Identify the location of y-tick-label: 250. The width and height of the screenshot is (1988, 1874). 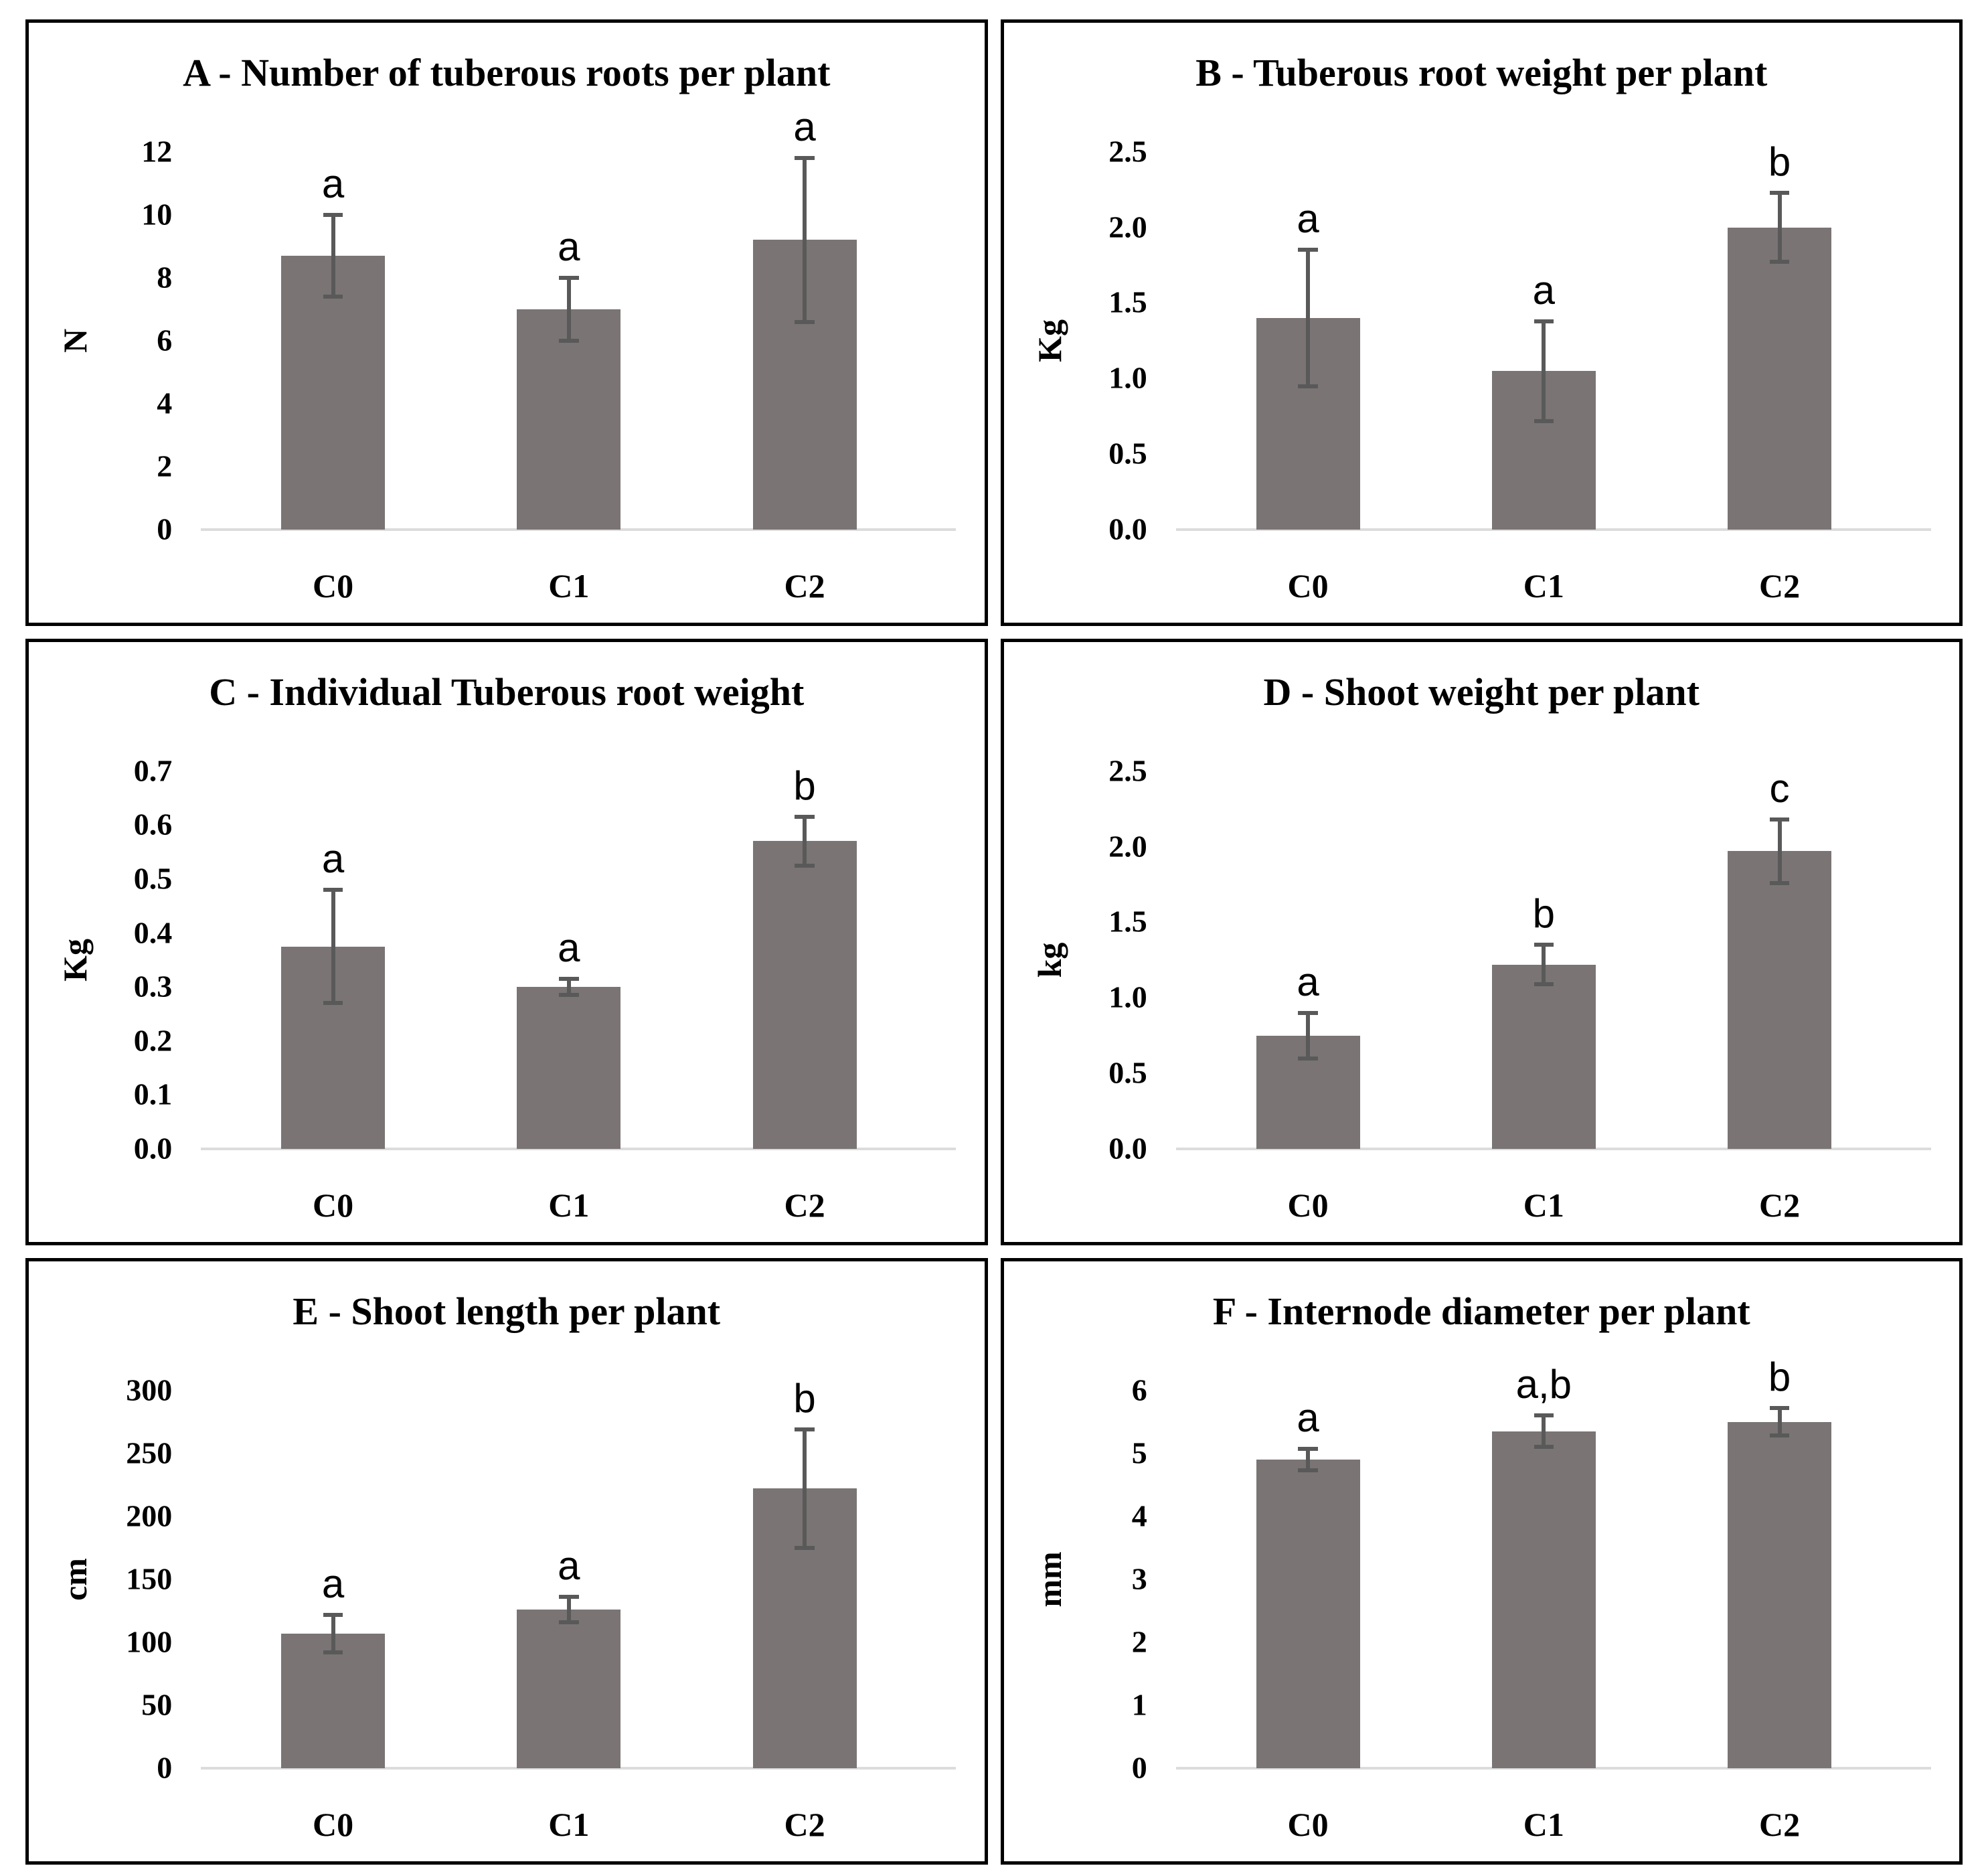
(149, 1452).